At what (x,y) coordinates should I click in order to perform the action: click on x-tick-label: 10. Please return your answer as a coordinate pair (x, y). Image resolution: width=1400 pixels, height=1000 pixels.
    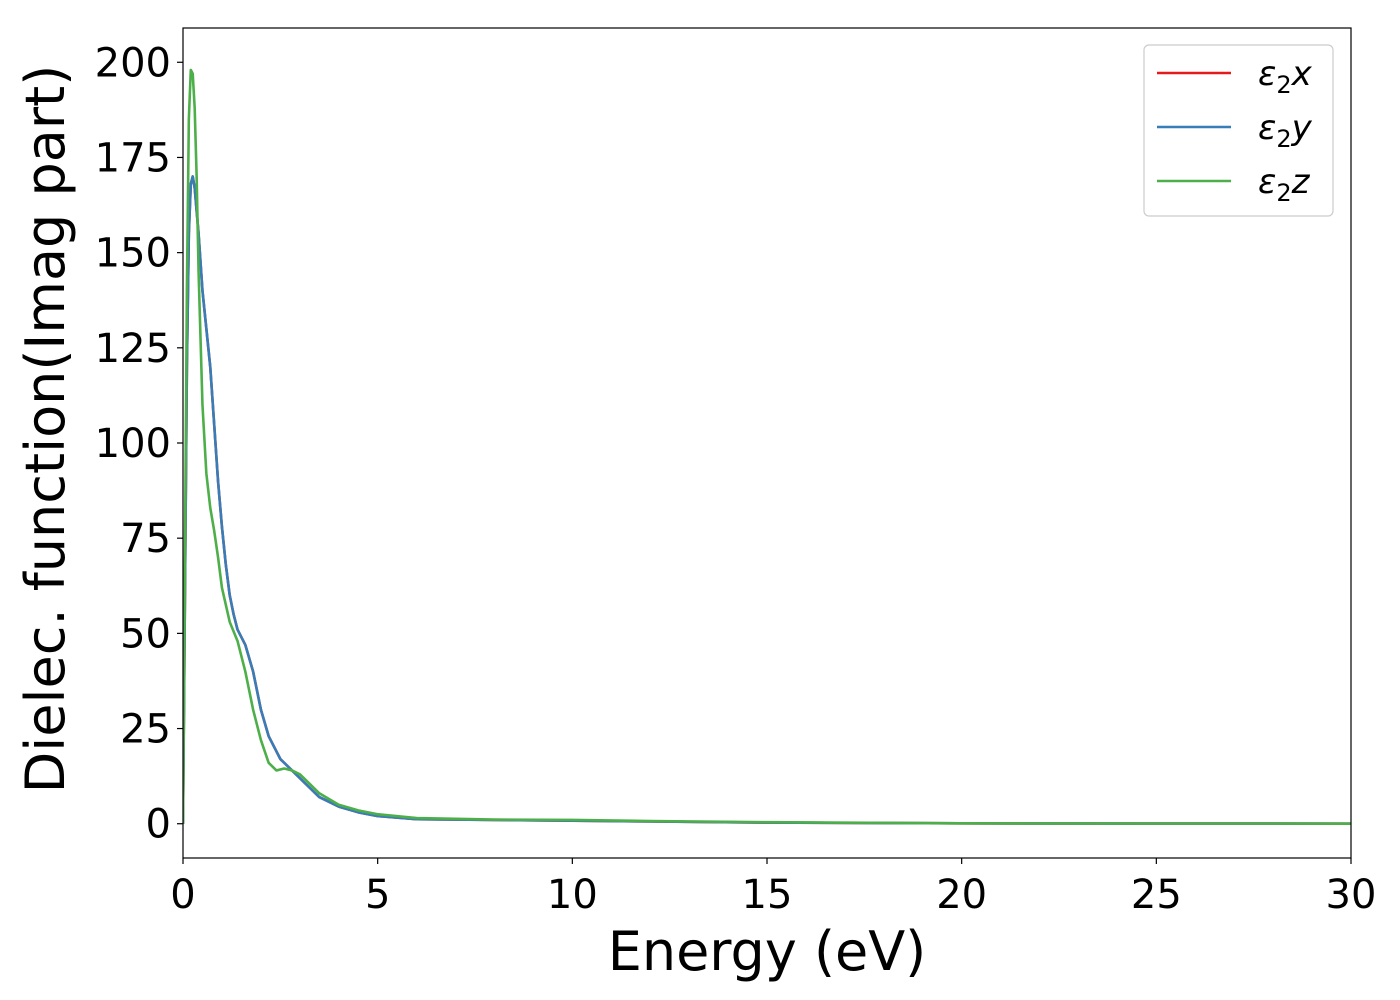
    Looking at the image, I should click on (572, 895).